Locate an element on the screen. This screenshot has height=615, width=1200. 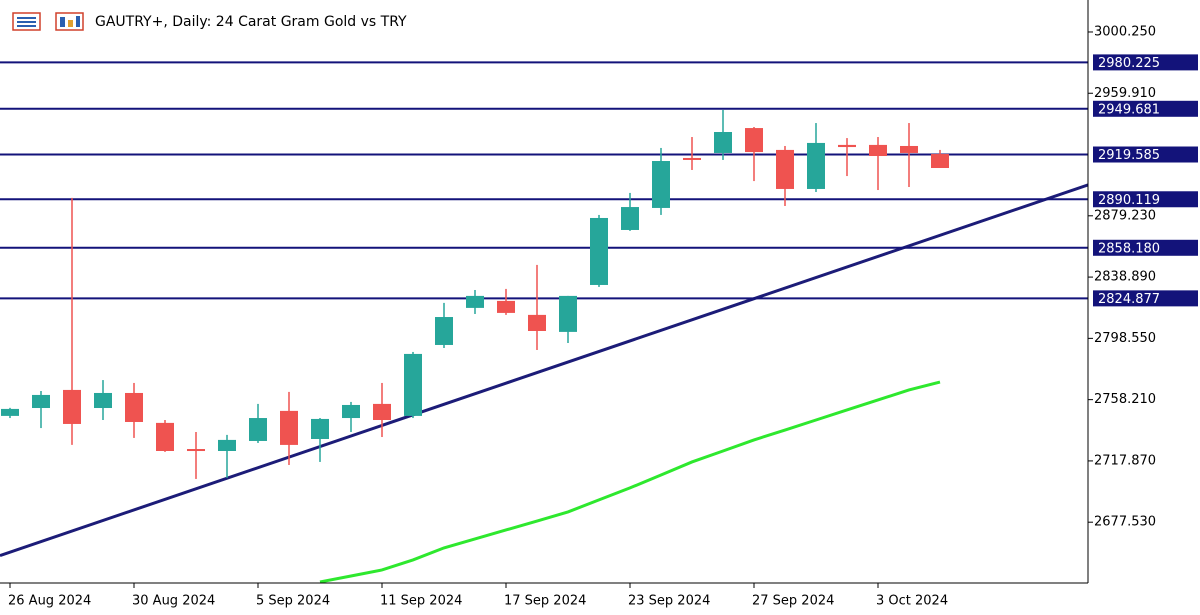
x-tick-label: 27 Sep 2024 is located at coordinates (793, 601).